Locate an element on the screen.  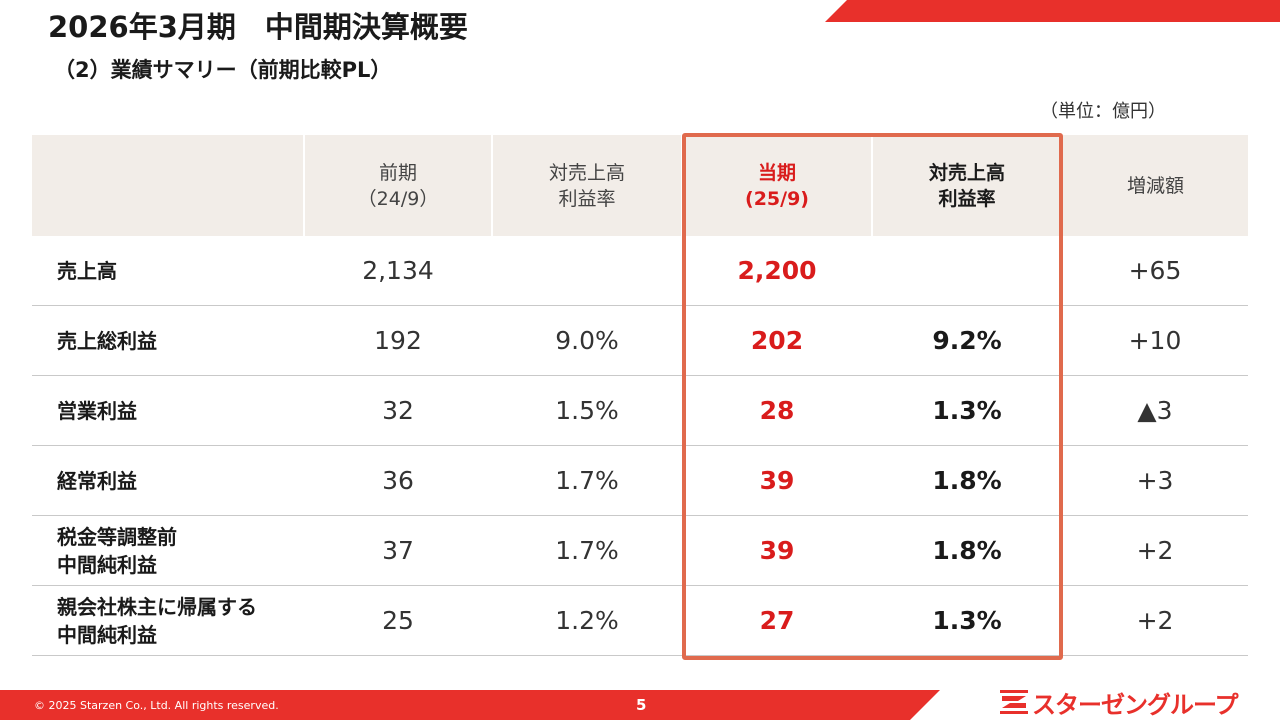
prev-value: 36 is located at coordinates (398, 480).